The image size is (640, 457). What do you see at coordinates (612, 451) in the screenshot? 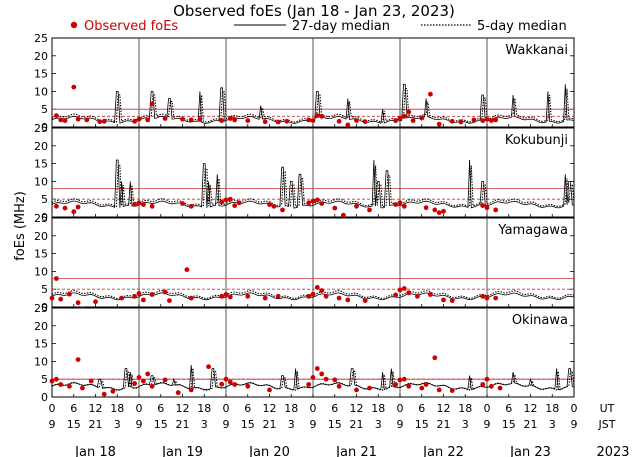
I see `year-label: 2023` at bounding box center [612, 451].